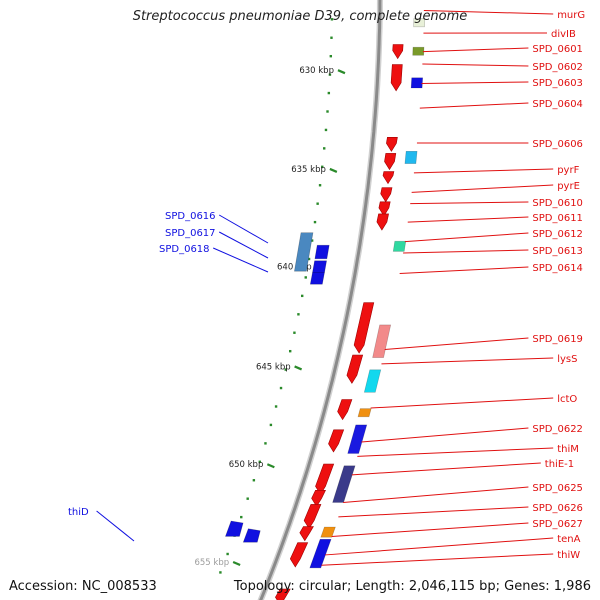  Describe the element at coordinates (78, 512) in the screenshot. I see `gene-label-thid: thiD` at that location.